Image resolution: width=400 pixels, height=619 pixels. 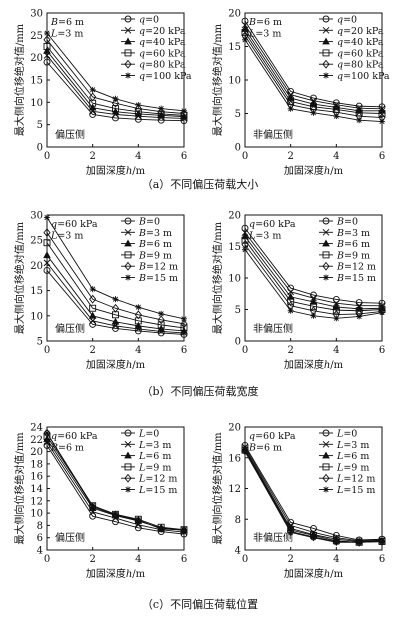 What do you see at coordinates (290, 350) in the screenshot?
I see `x-tick-label: 2` at bounding box center [290, 350].